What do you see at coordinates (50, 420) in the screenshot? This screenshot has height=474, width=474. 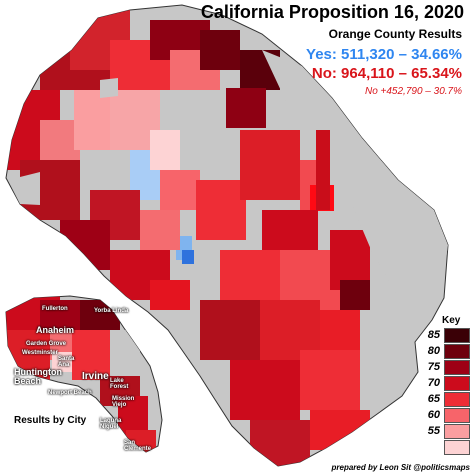 I see `inset-caption: Results by City` at bounding box center [50, 420].